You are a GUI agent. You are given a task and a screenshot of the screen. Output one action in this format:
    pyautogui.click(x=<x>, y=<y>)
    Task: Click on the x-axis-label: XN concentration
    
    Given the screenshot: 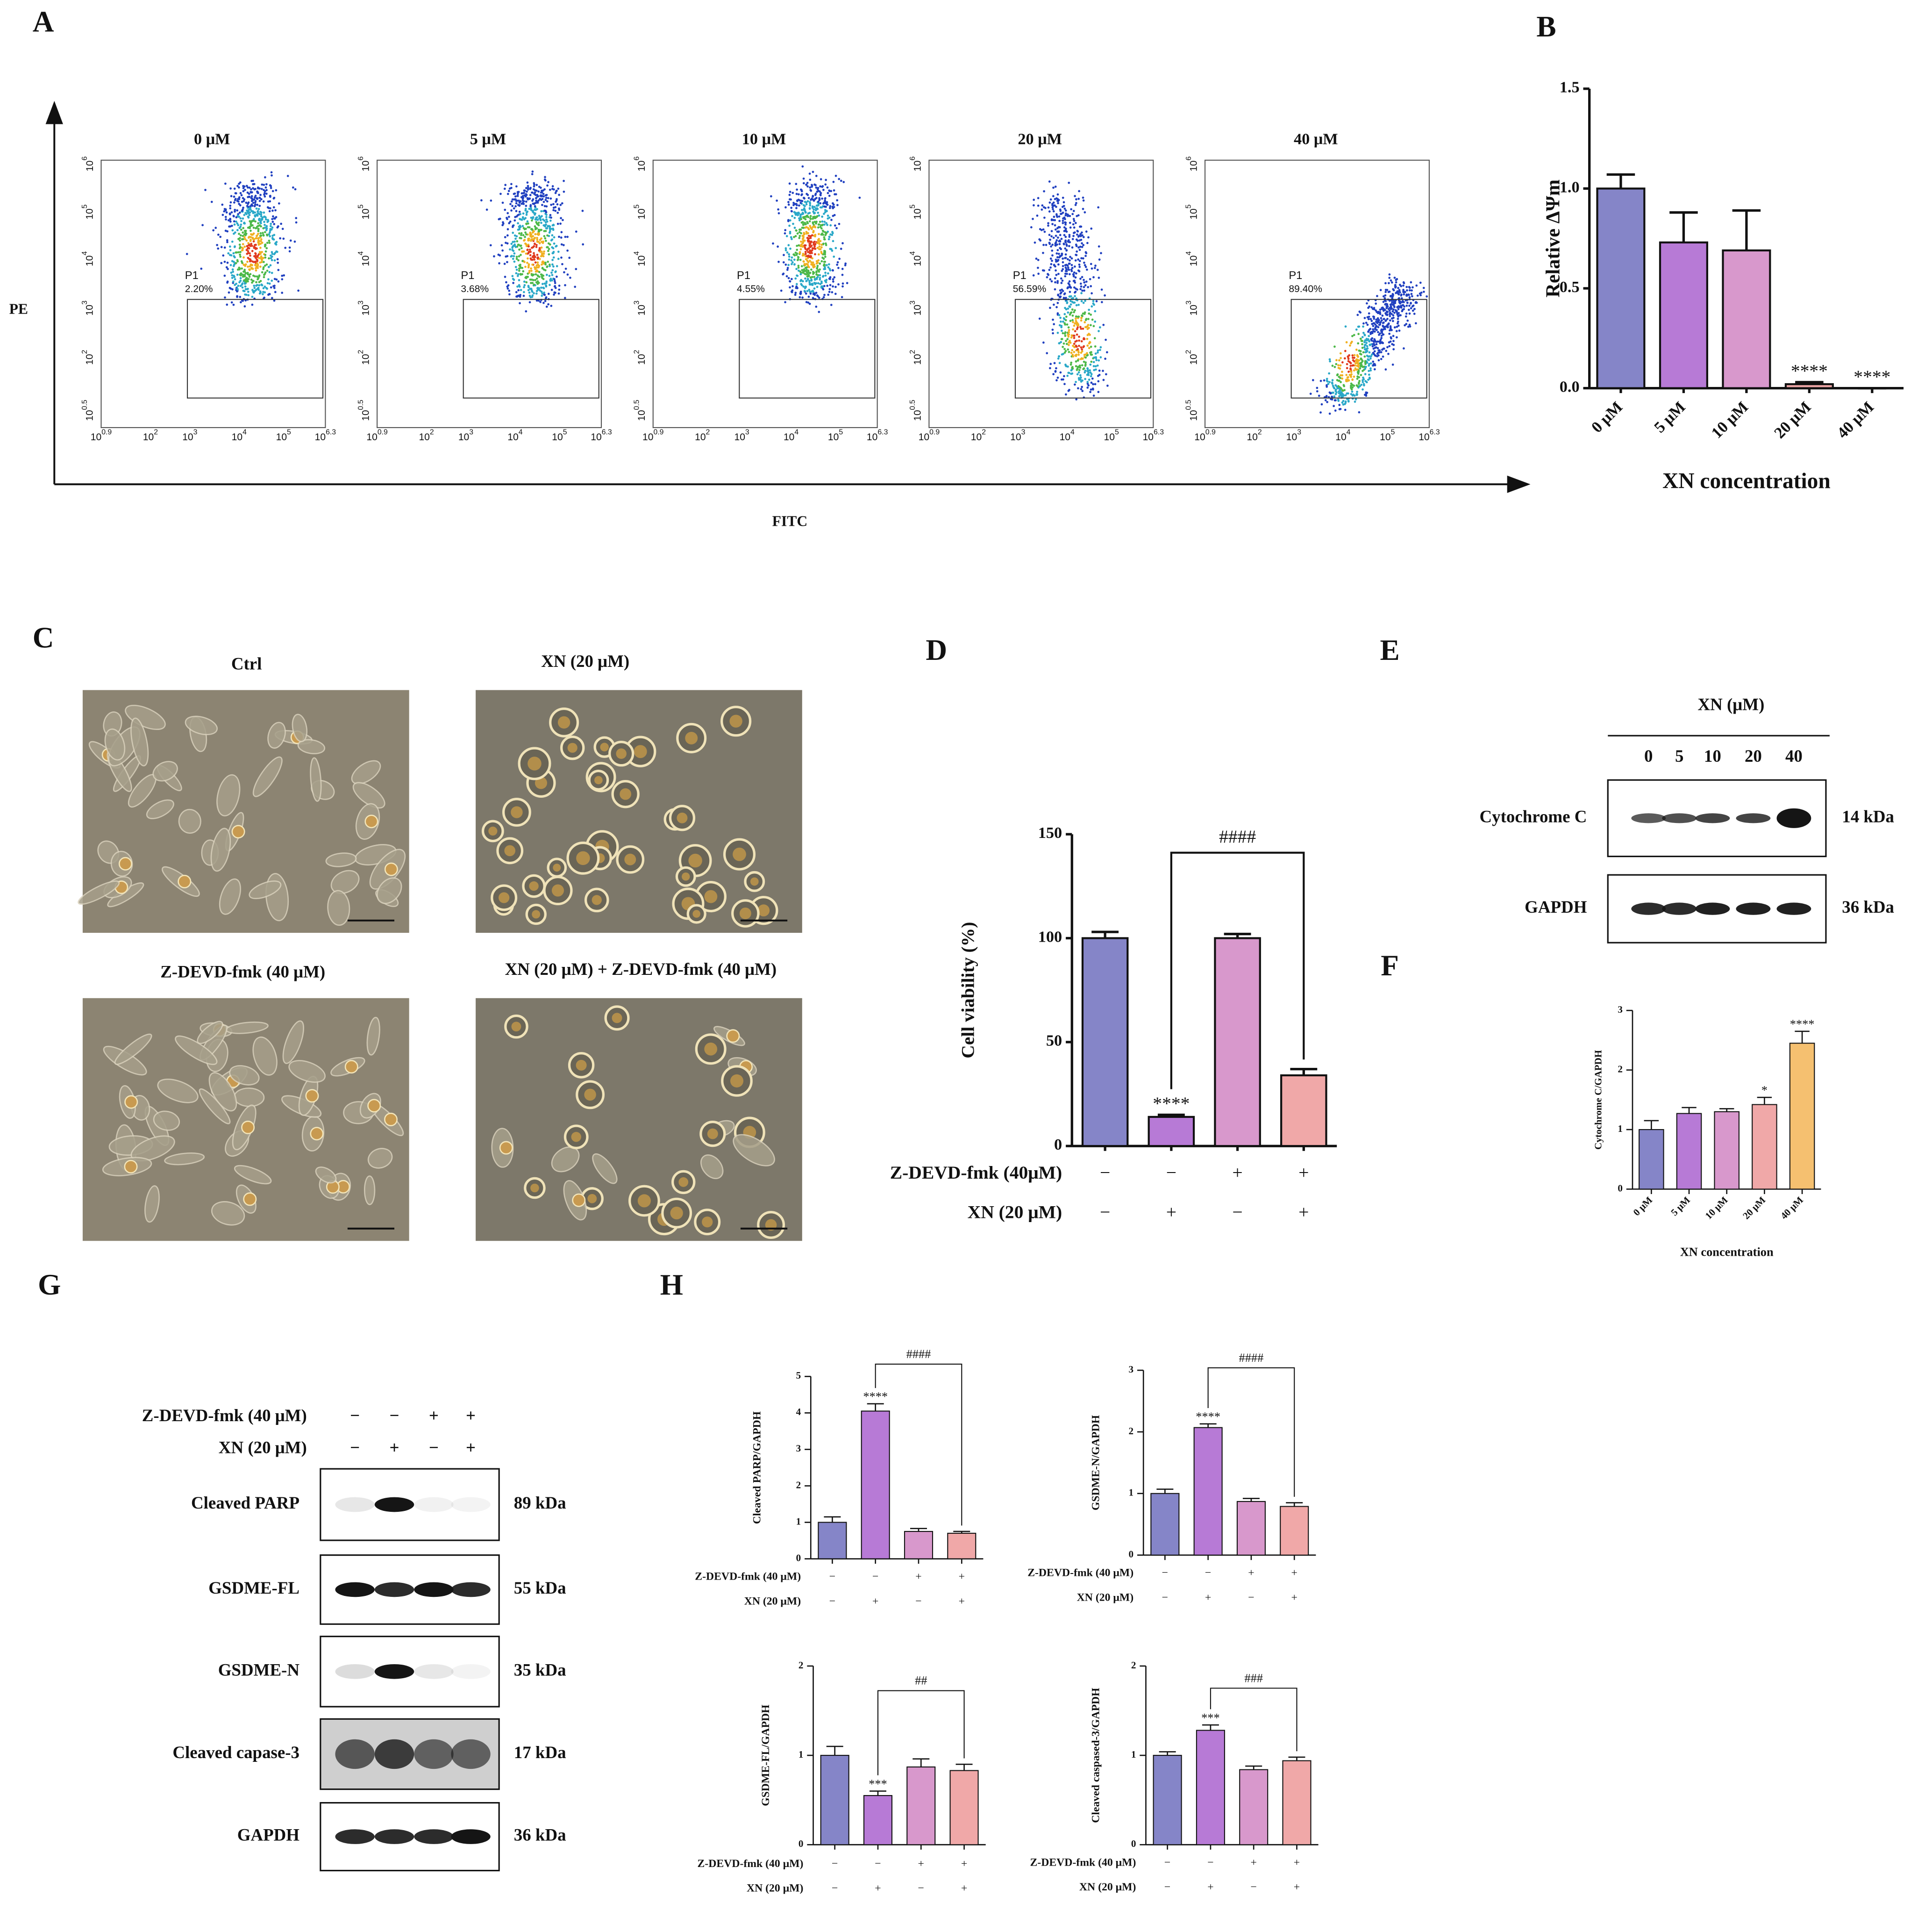 What is the action you would take?
    pyautogui.click(x=1746, y=481)
    